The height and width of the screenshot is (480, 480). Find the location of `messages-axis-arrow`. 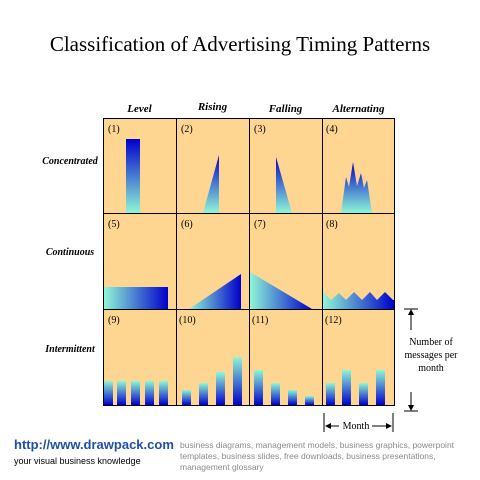

messages-axis-arrow is located at coordinates (411, 360).